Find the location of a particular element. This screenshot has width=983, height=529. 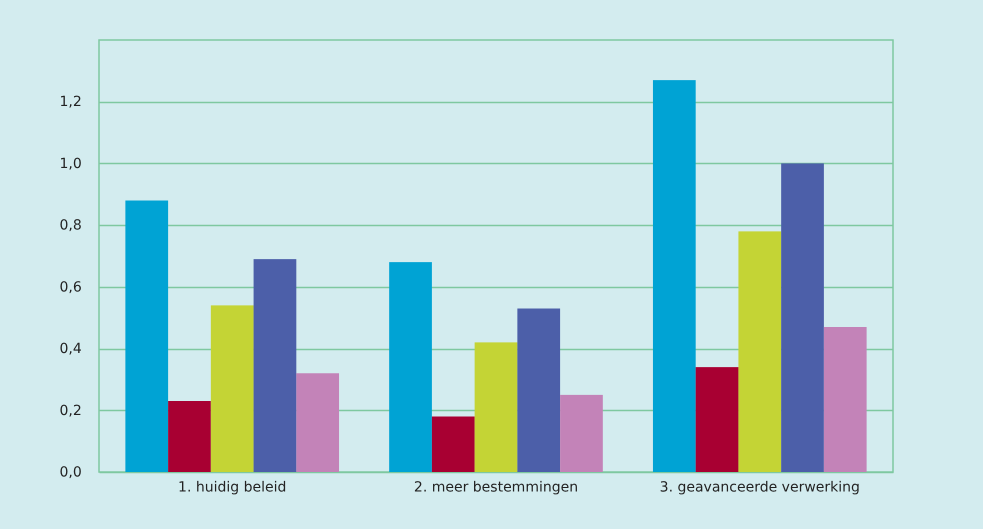

y-tick-label: 0,4 is located at coordinates (71, 349).